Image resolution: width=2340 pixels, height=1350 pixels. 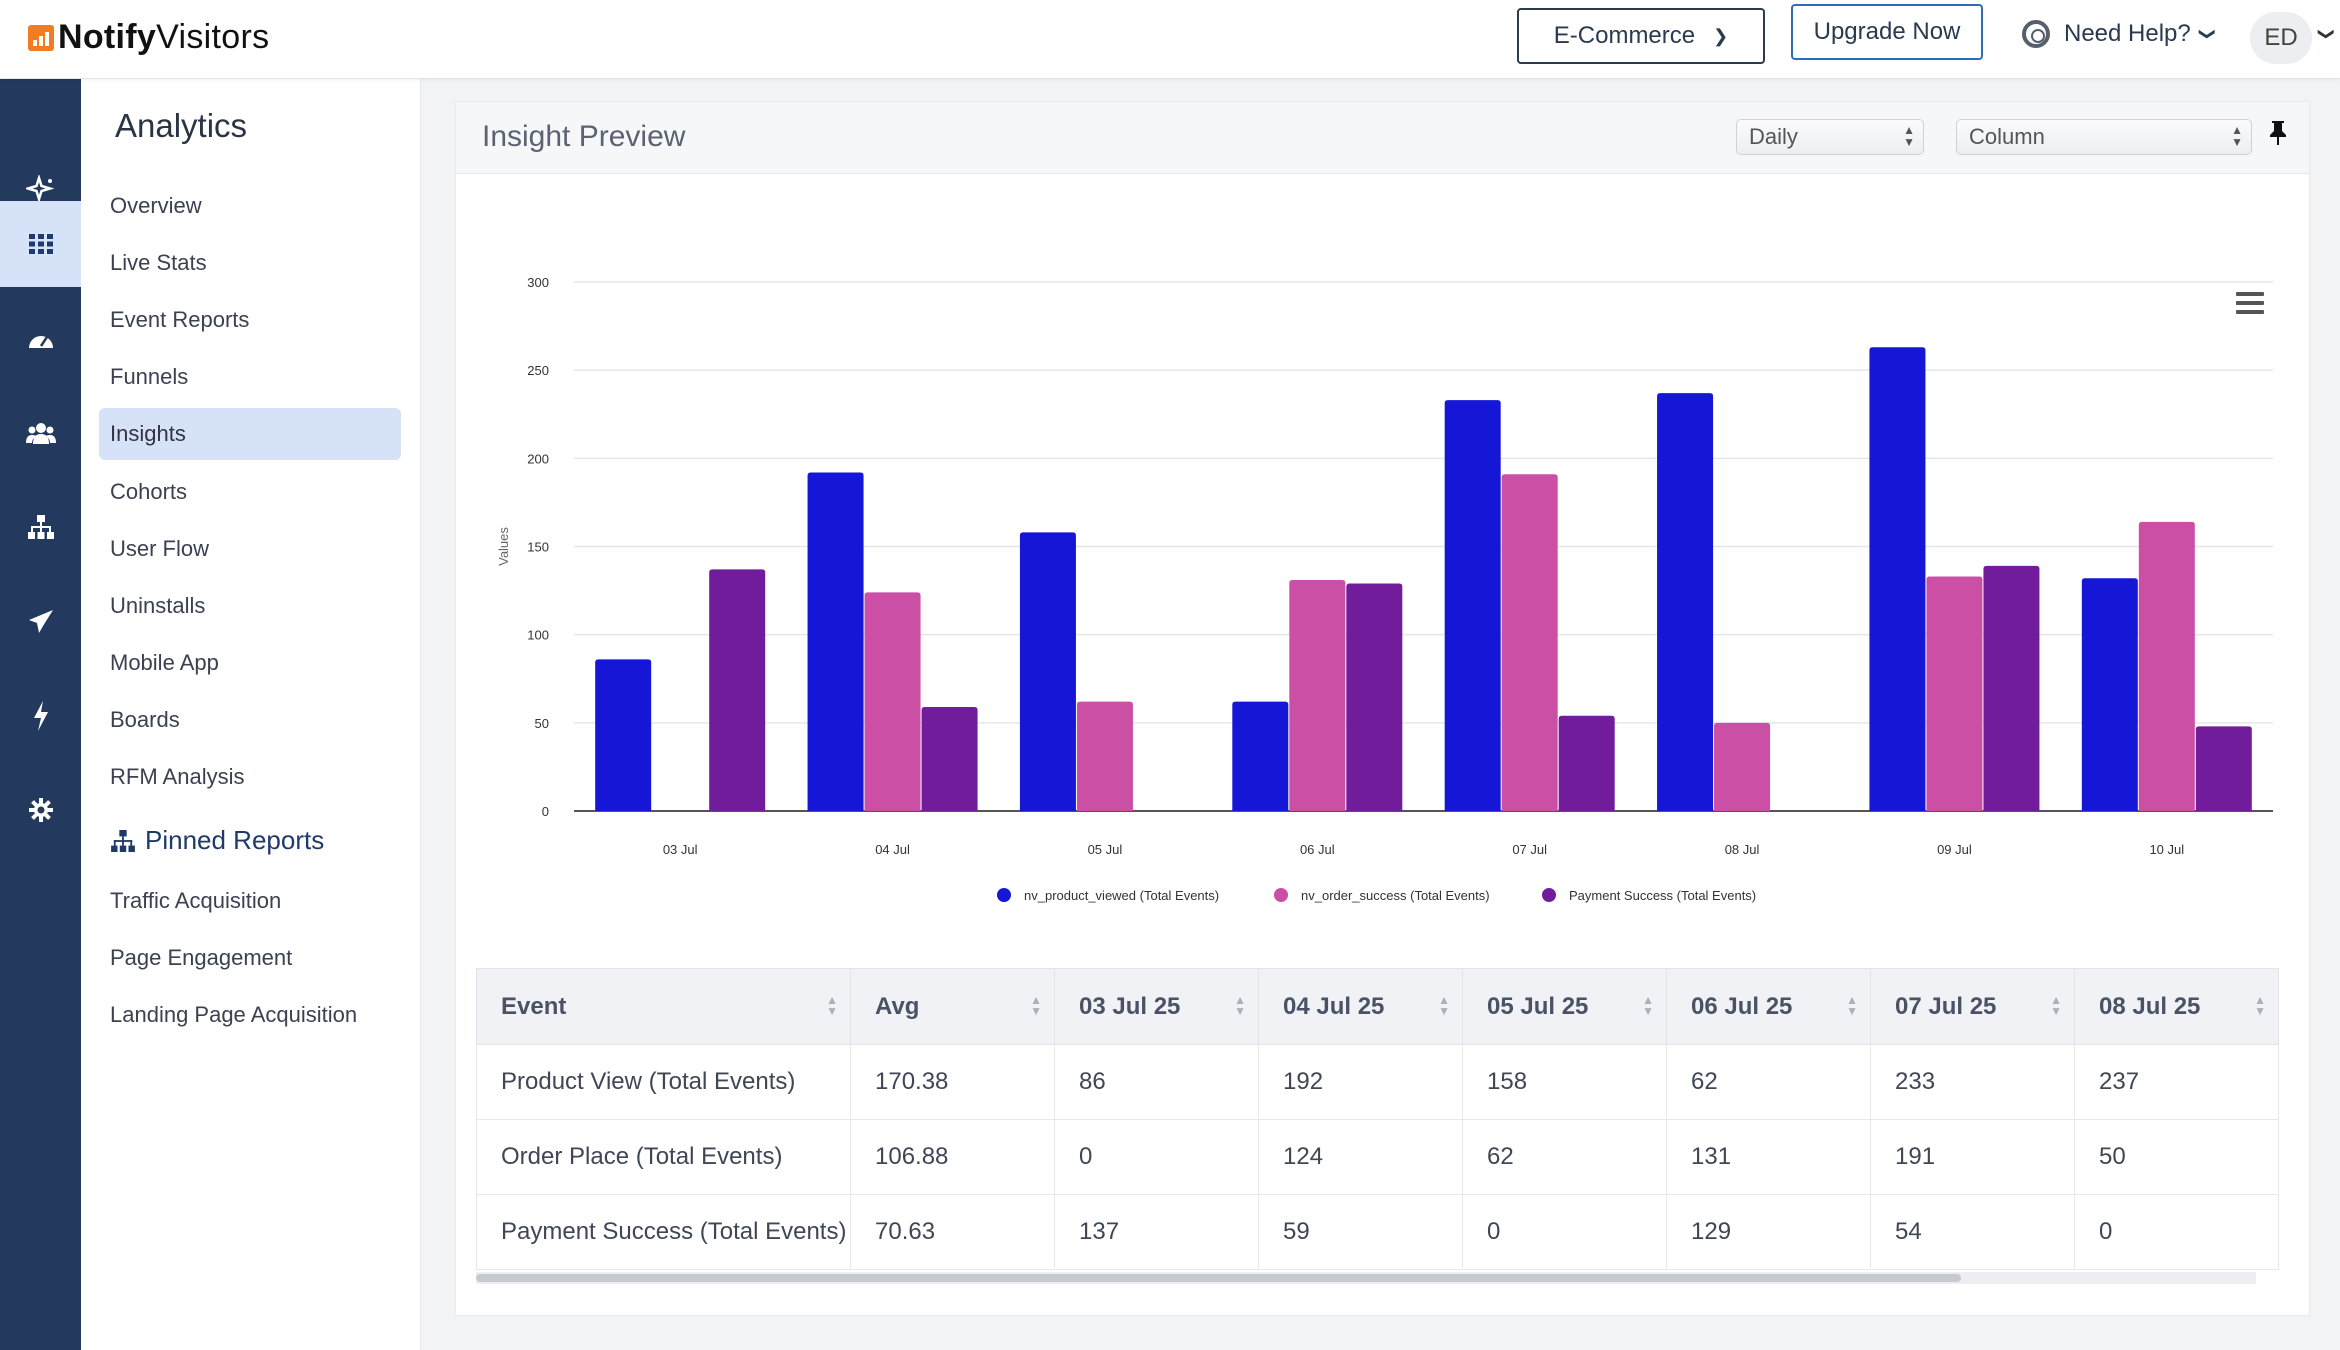 What do you see at coordinates (1156, 1006) in the screenshot?
I see `column-header-date: 03 Jul 25 ▲ ▼` at bounding box center [1156, 1006].